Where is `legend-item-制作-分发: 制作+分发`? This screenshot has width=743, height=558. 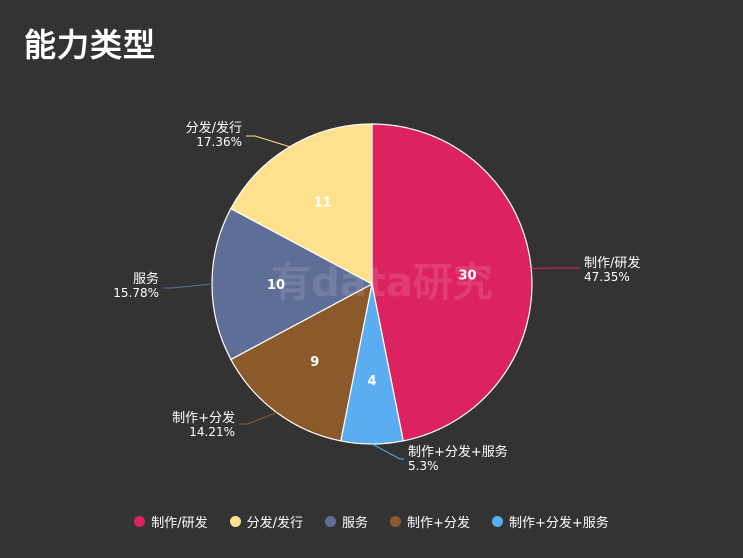 legend-item-制作-分发: 制作+分发 is located at coordinates (430, 521).